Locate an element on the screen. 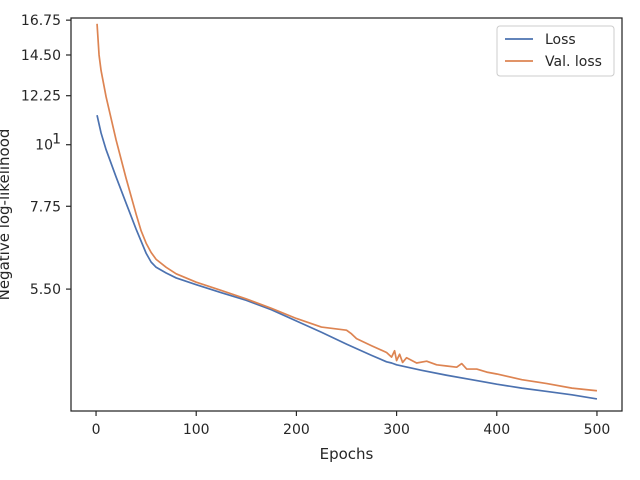 This screenshot has height=480, width=640. y-tick-label: 16.75 is located at coordinates (41, 21).